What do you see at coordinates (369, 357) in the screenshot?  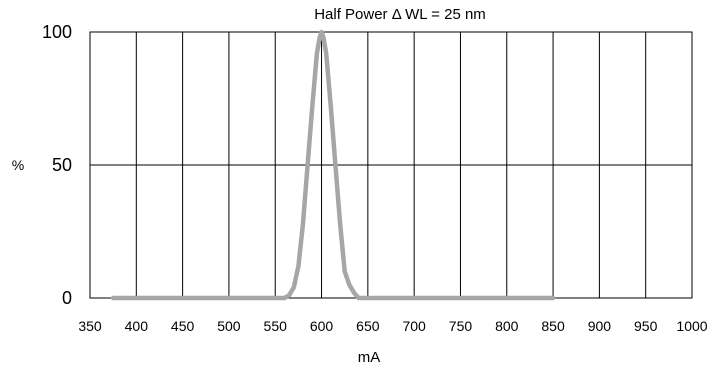 I see `x-axis-label: mA` at bounding box center [369, 357].